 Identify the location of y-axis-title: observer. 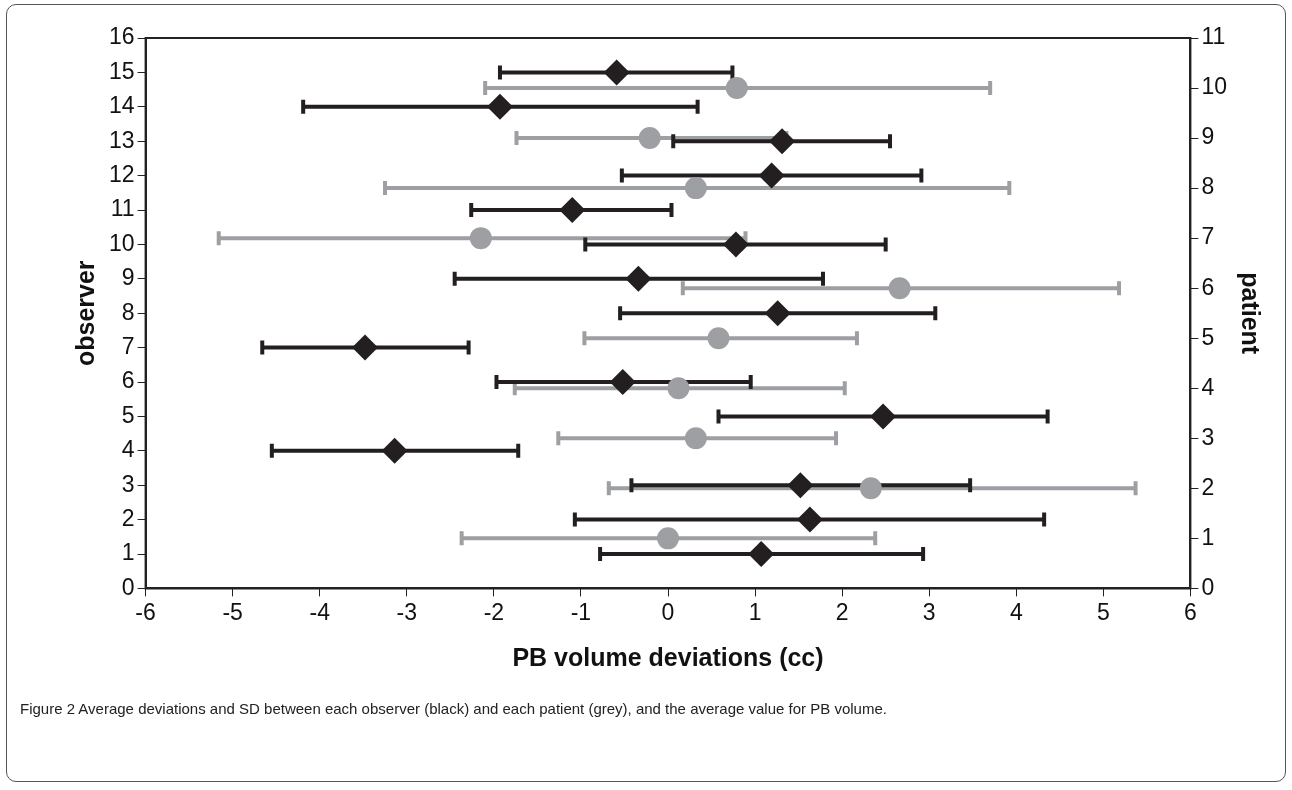
(84, 313).